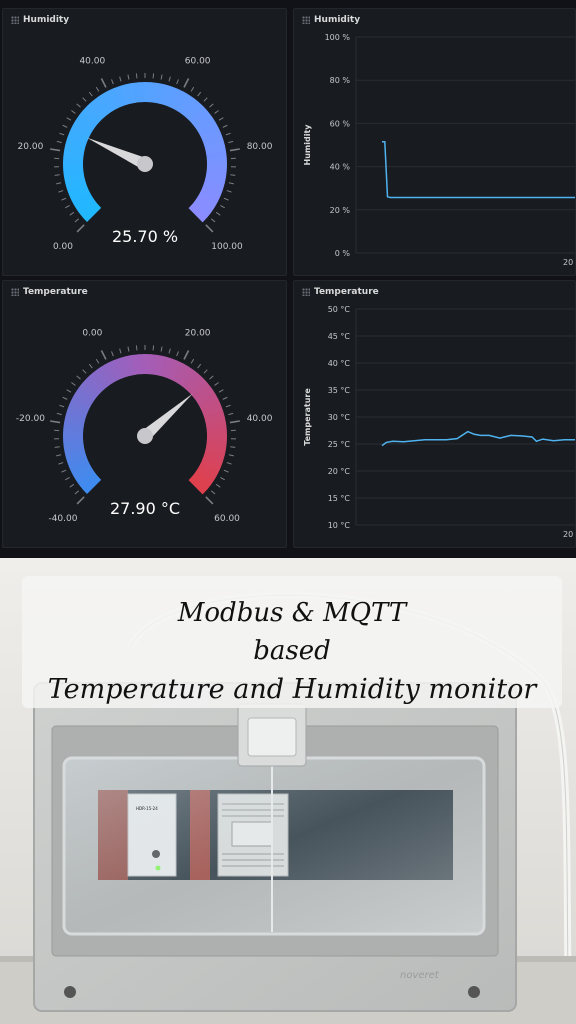 This screenshot has height=1024, width=576. I want to click on series-line, so click(478, 438).